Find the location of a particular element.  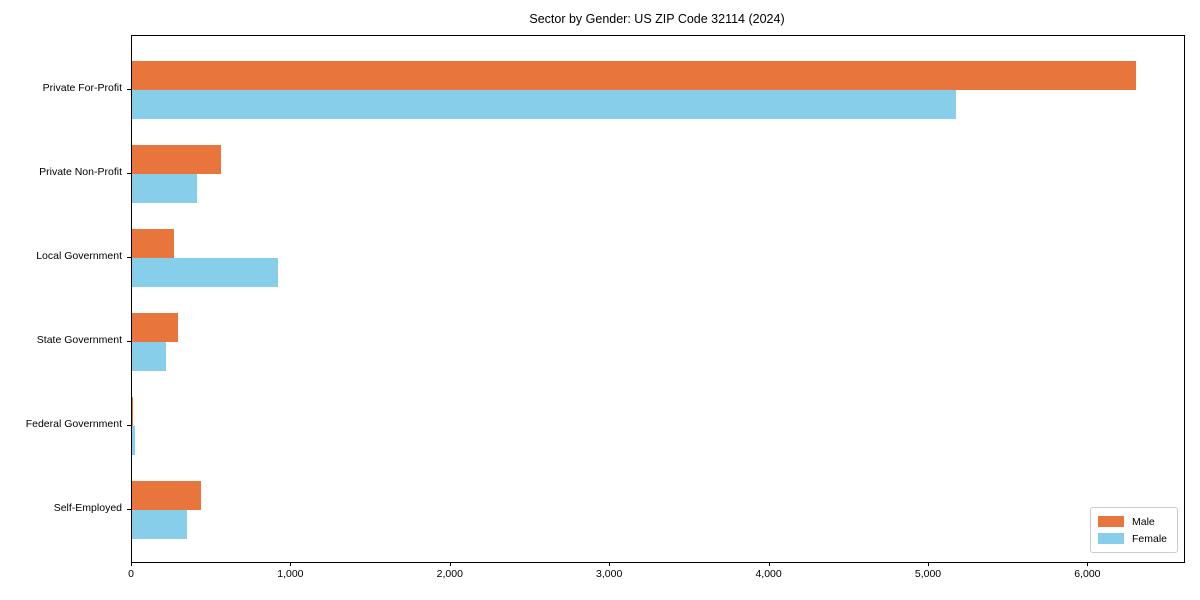

x-axis-tick-label: 3,000 is located at coordinates (609, 574).